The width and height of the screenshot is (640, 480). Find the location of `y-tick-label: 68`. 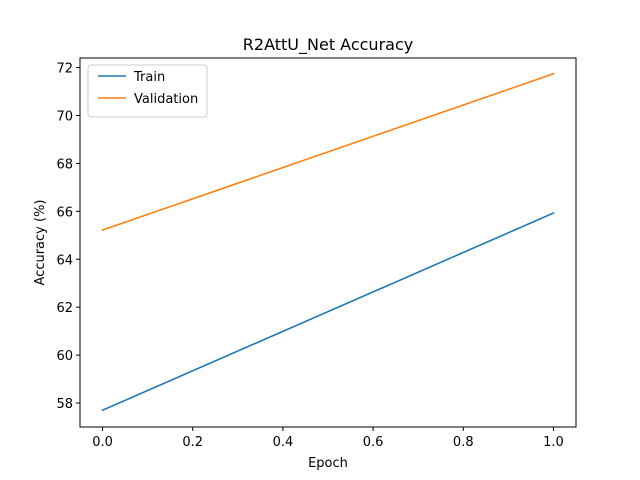

y-tick-label: 68 is located at coordinates (64, 164).